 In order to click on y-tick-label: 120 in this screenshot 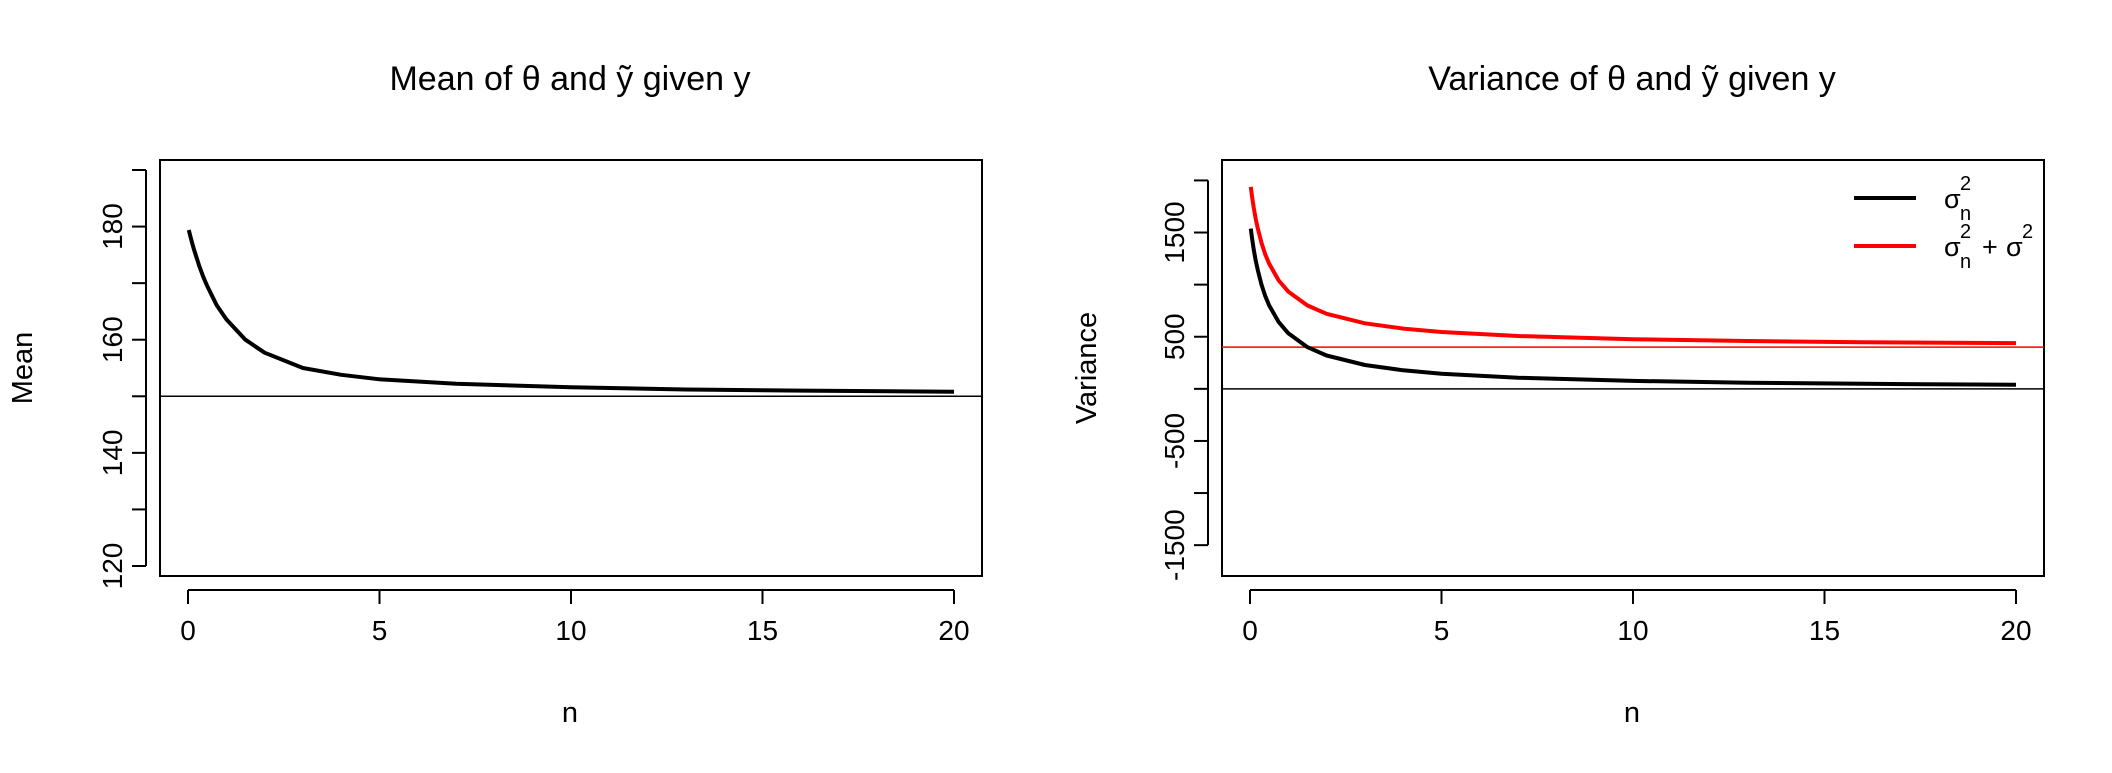, I will do `click(112, 566)`.